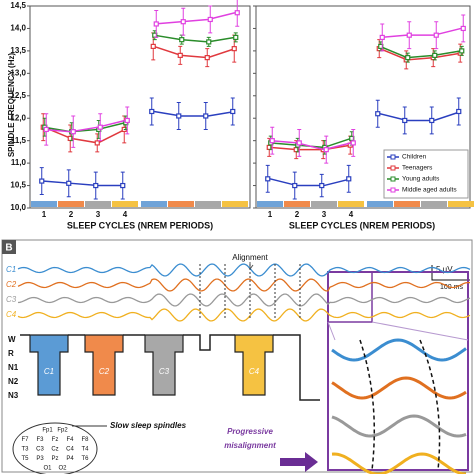 The height and width of the screenshot is (474, 474). What do you see at coordinates (62, 431) in the screenshot?
I see `electrode: Fp2` at bounding box center [62, 431].